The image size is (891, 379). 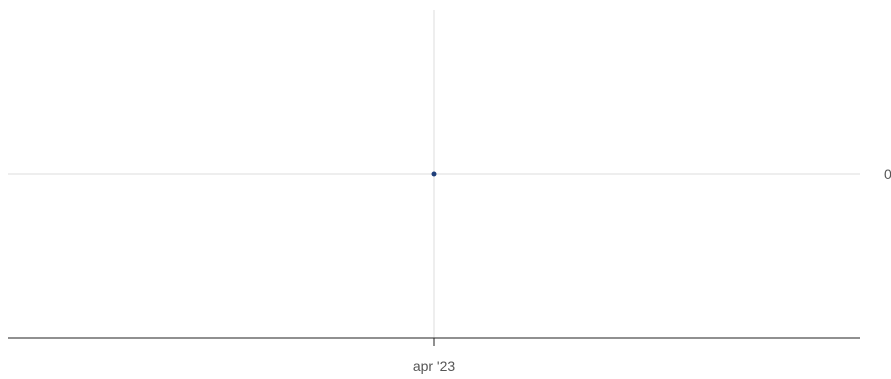 What do you see at coordinates (434, 341) in the screenshot?
I see `axis-layer` at bounding box center [434, 341].